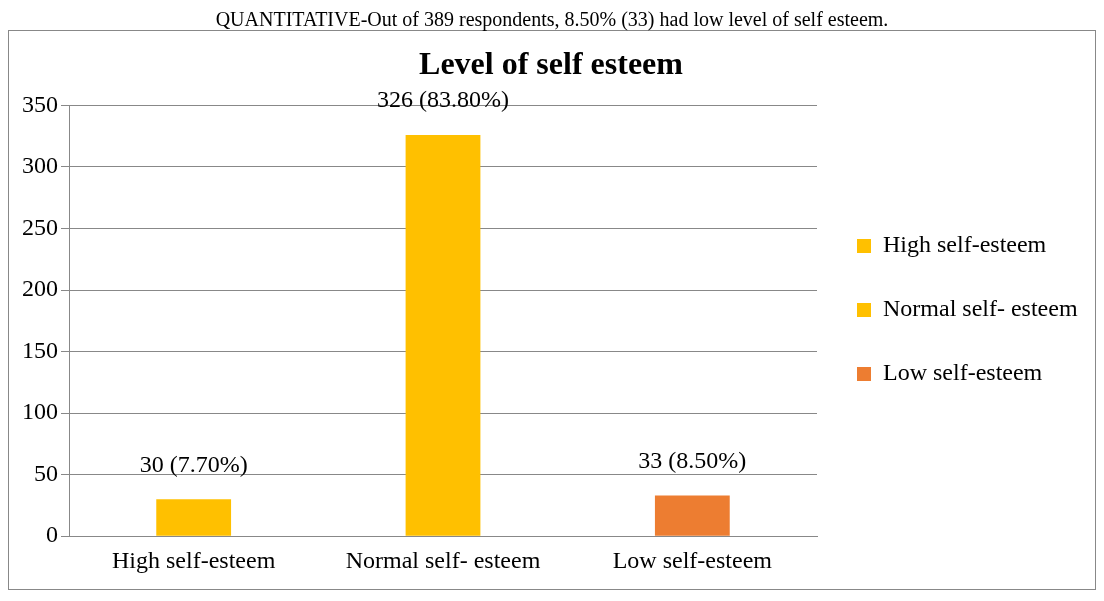  I want to click on x-tick-label: High self-esteem, so click(194, 559).